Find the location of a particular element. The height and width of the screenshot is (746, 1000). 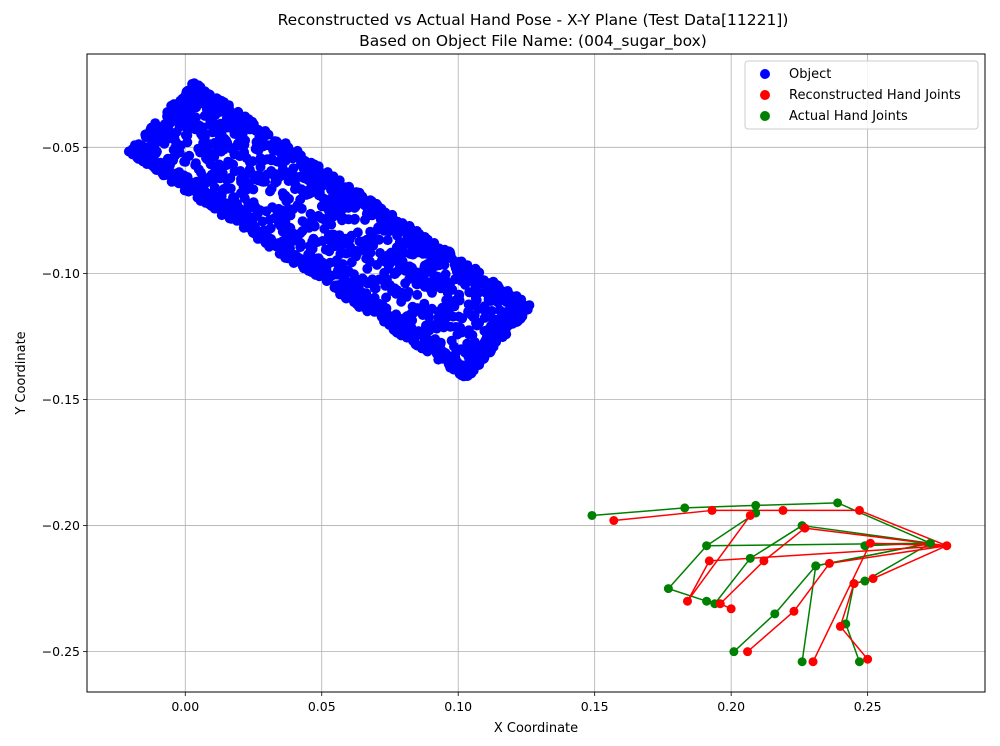

x-tick-label: 0.10 is located at coordinates (458, 706).